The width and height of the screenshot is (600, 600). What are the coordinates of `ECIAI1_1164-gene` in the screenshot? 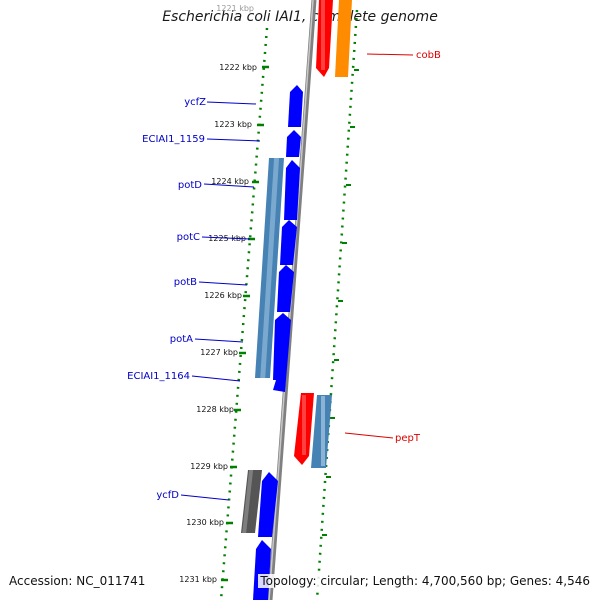 It's located at (279, 386).